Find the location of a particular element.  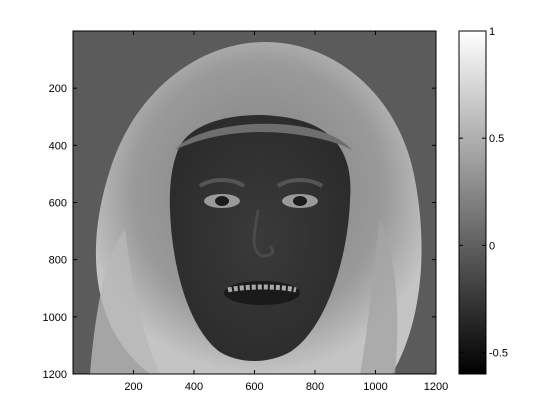

x-tick-label: 600 is located at coordinates (254, 387).